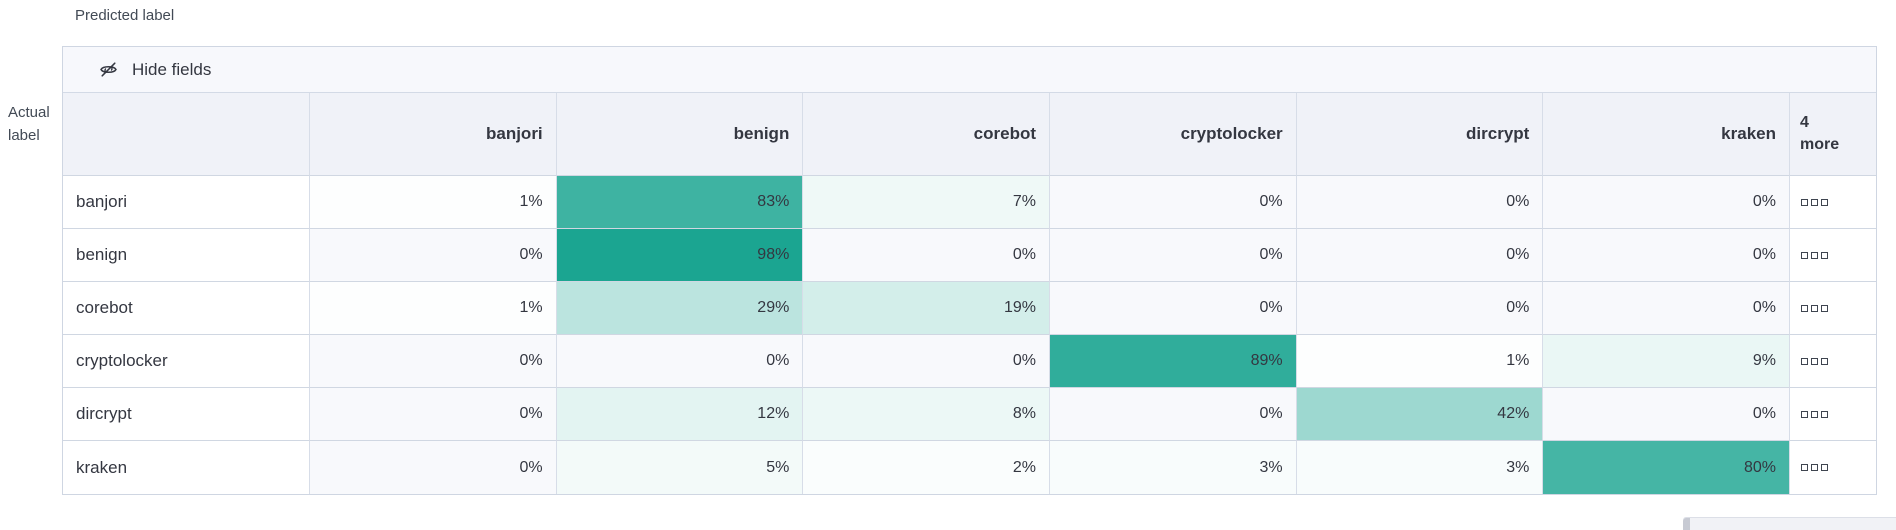 The width and height of the screenshot is (1896, 530). Describe the element at coordinates (433, 414) in the screenshot. I see `cell-dircrypt-banjori: 0%` at that location.